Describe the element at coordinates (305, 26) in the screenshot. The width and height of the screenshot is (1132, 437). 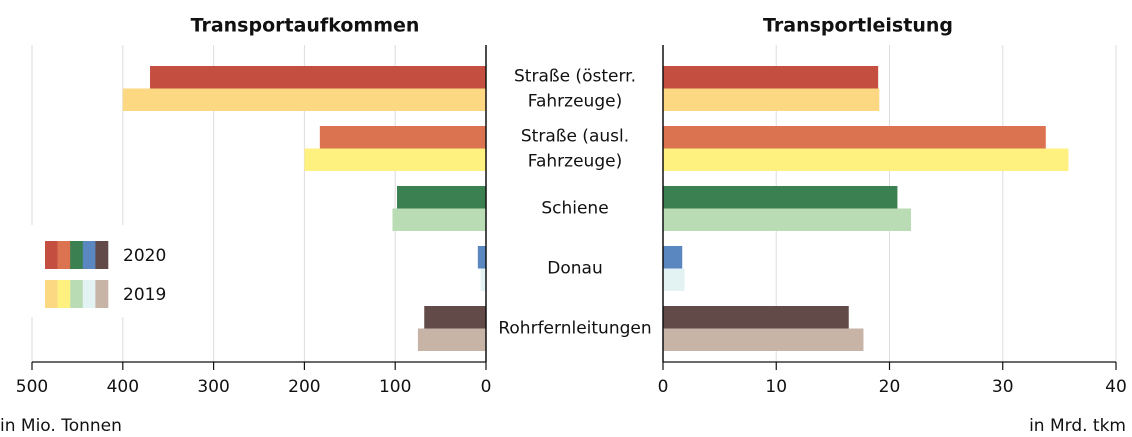
I see `chart-title: Transportaufkommen` at that location.